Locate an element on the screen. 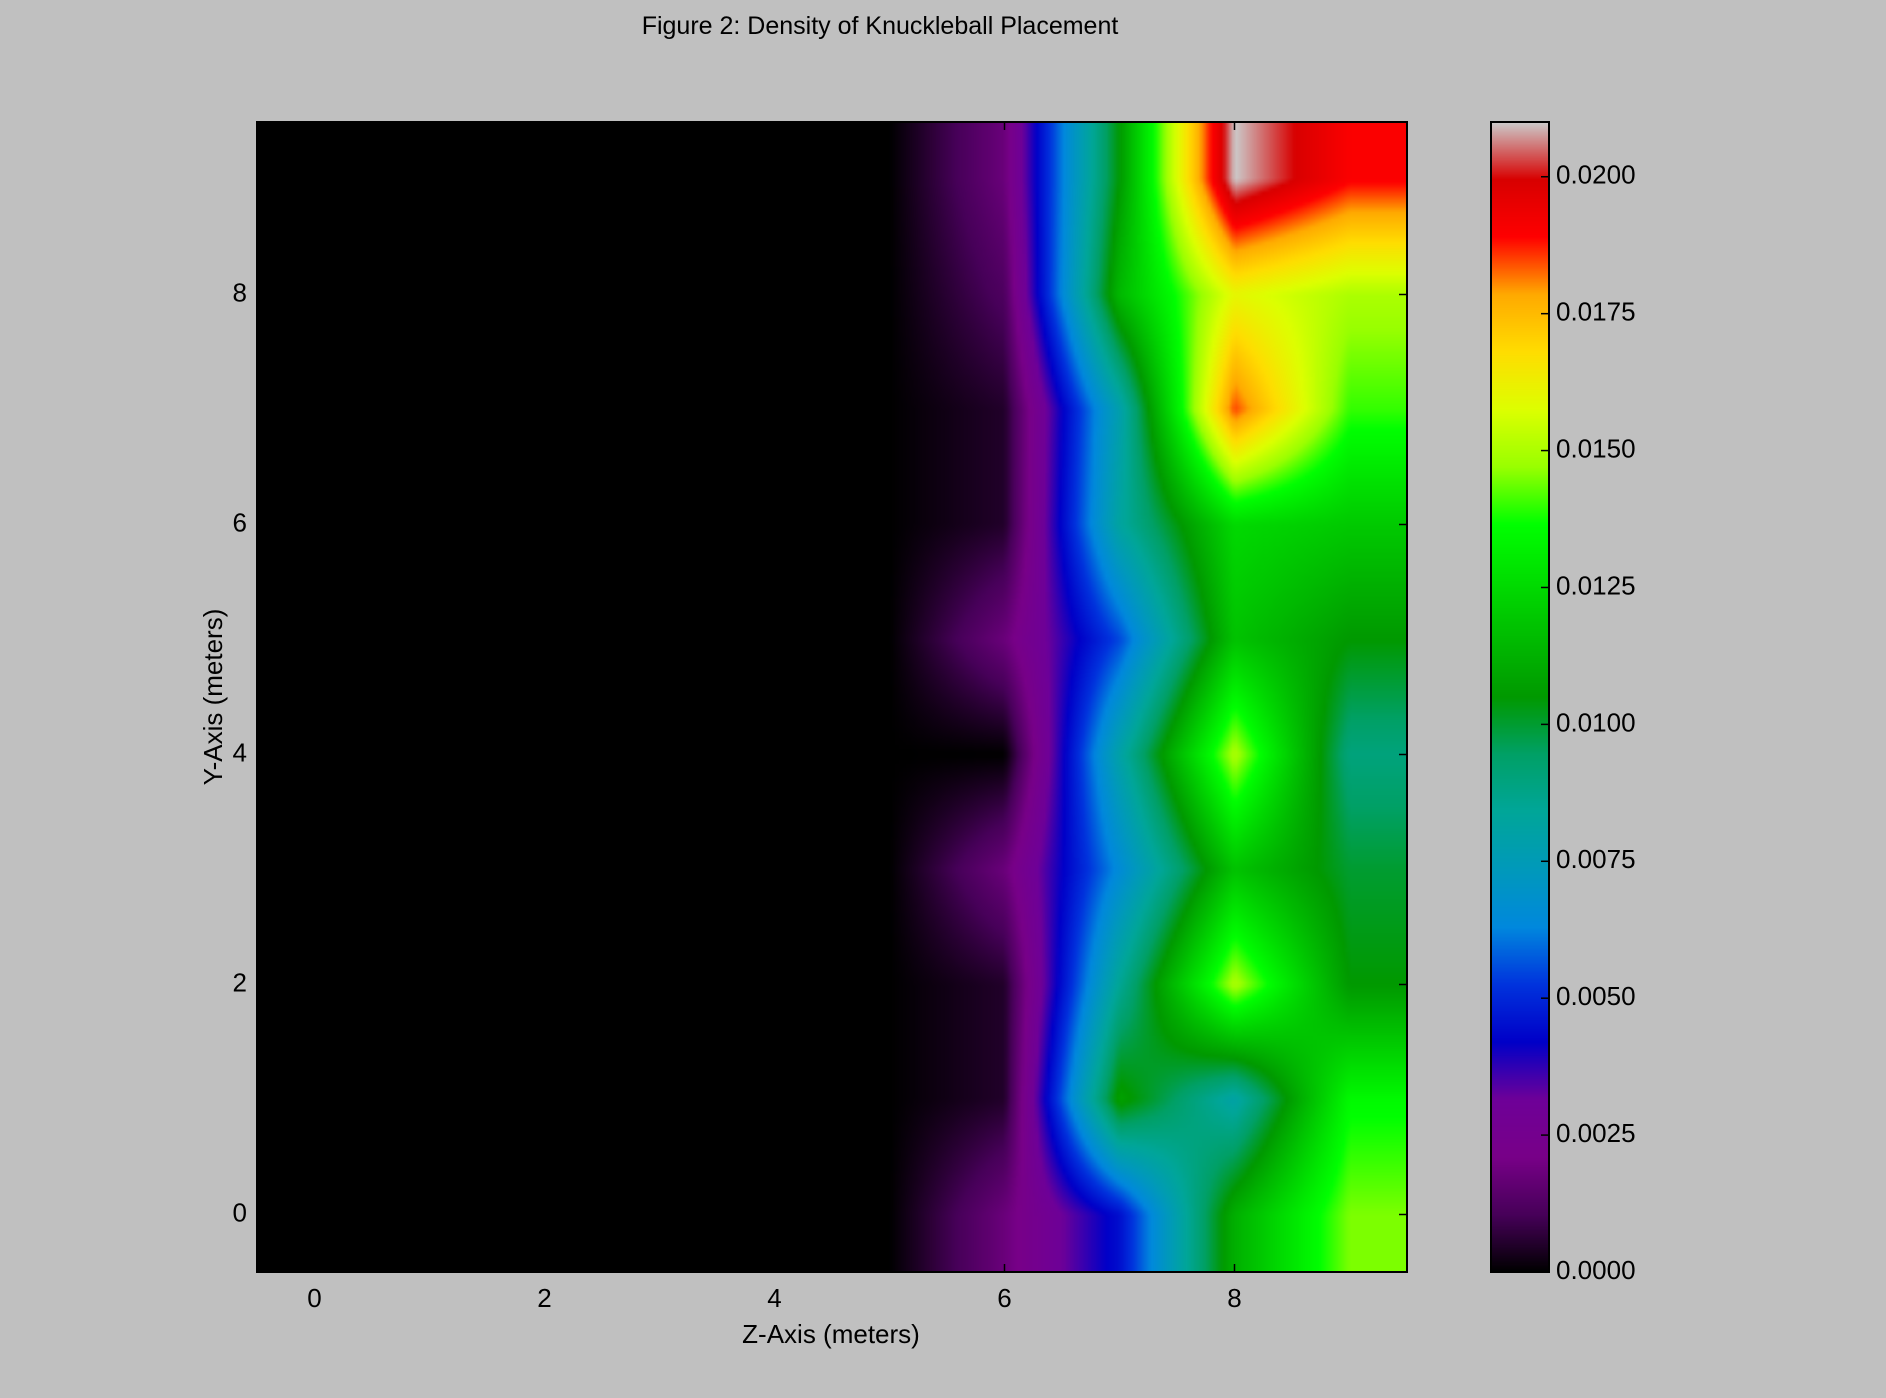  colorbar-tick-label: 0.0000 is located at coordinates (1596, 1270).